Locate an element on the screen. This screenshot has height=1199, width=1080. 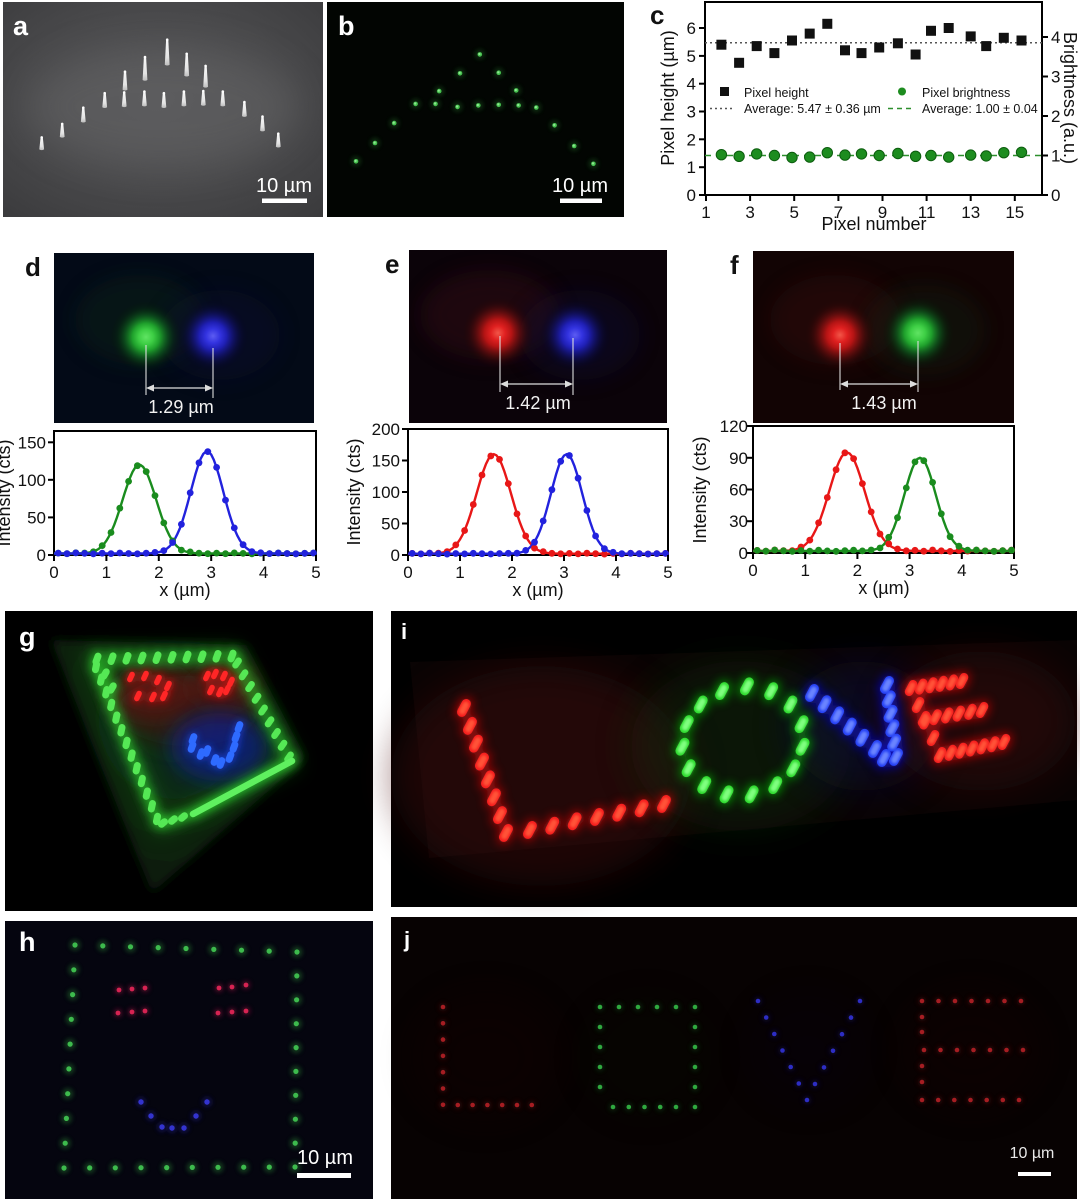
svg-text: e is located at coordinates (392, 264).